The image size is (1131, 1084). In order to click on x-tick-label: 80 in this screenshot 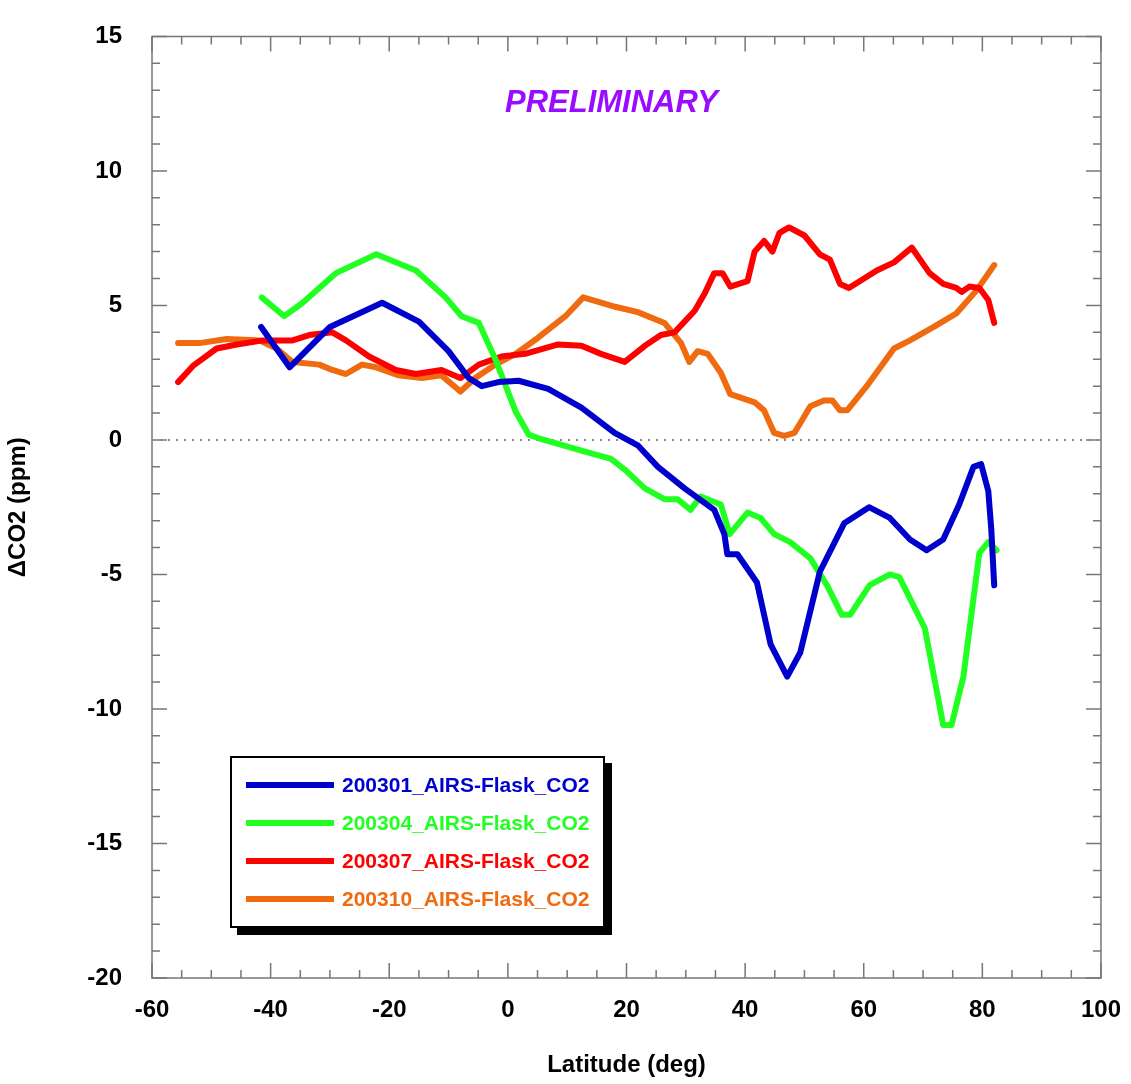, I will do `click(982, 1009)`.